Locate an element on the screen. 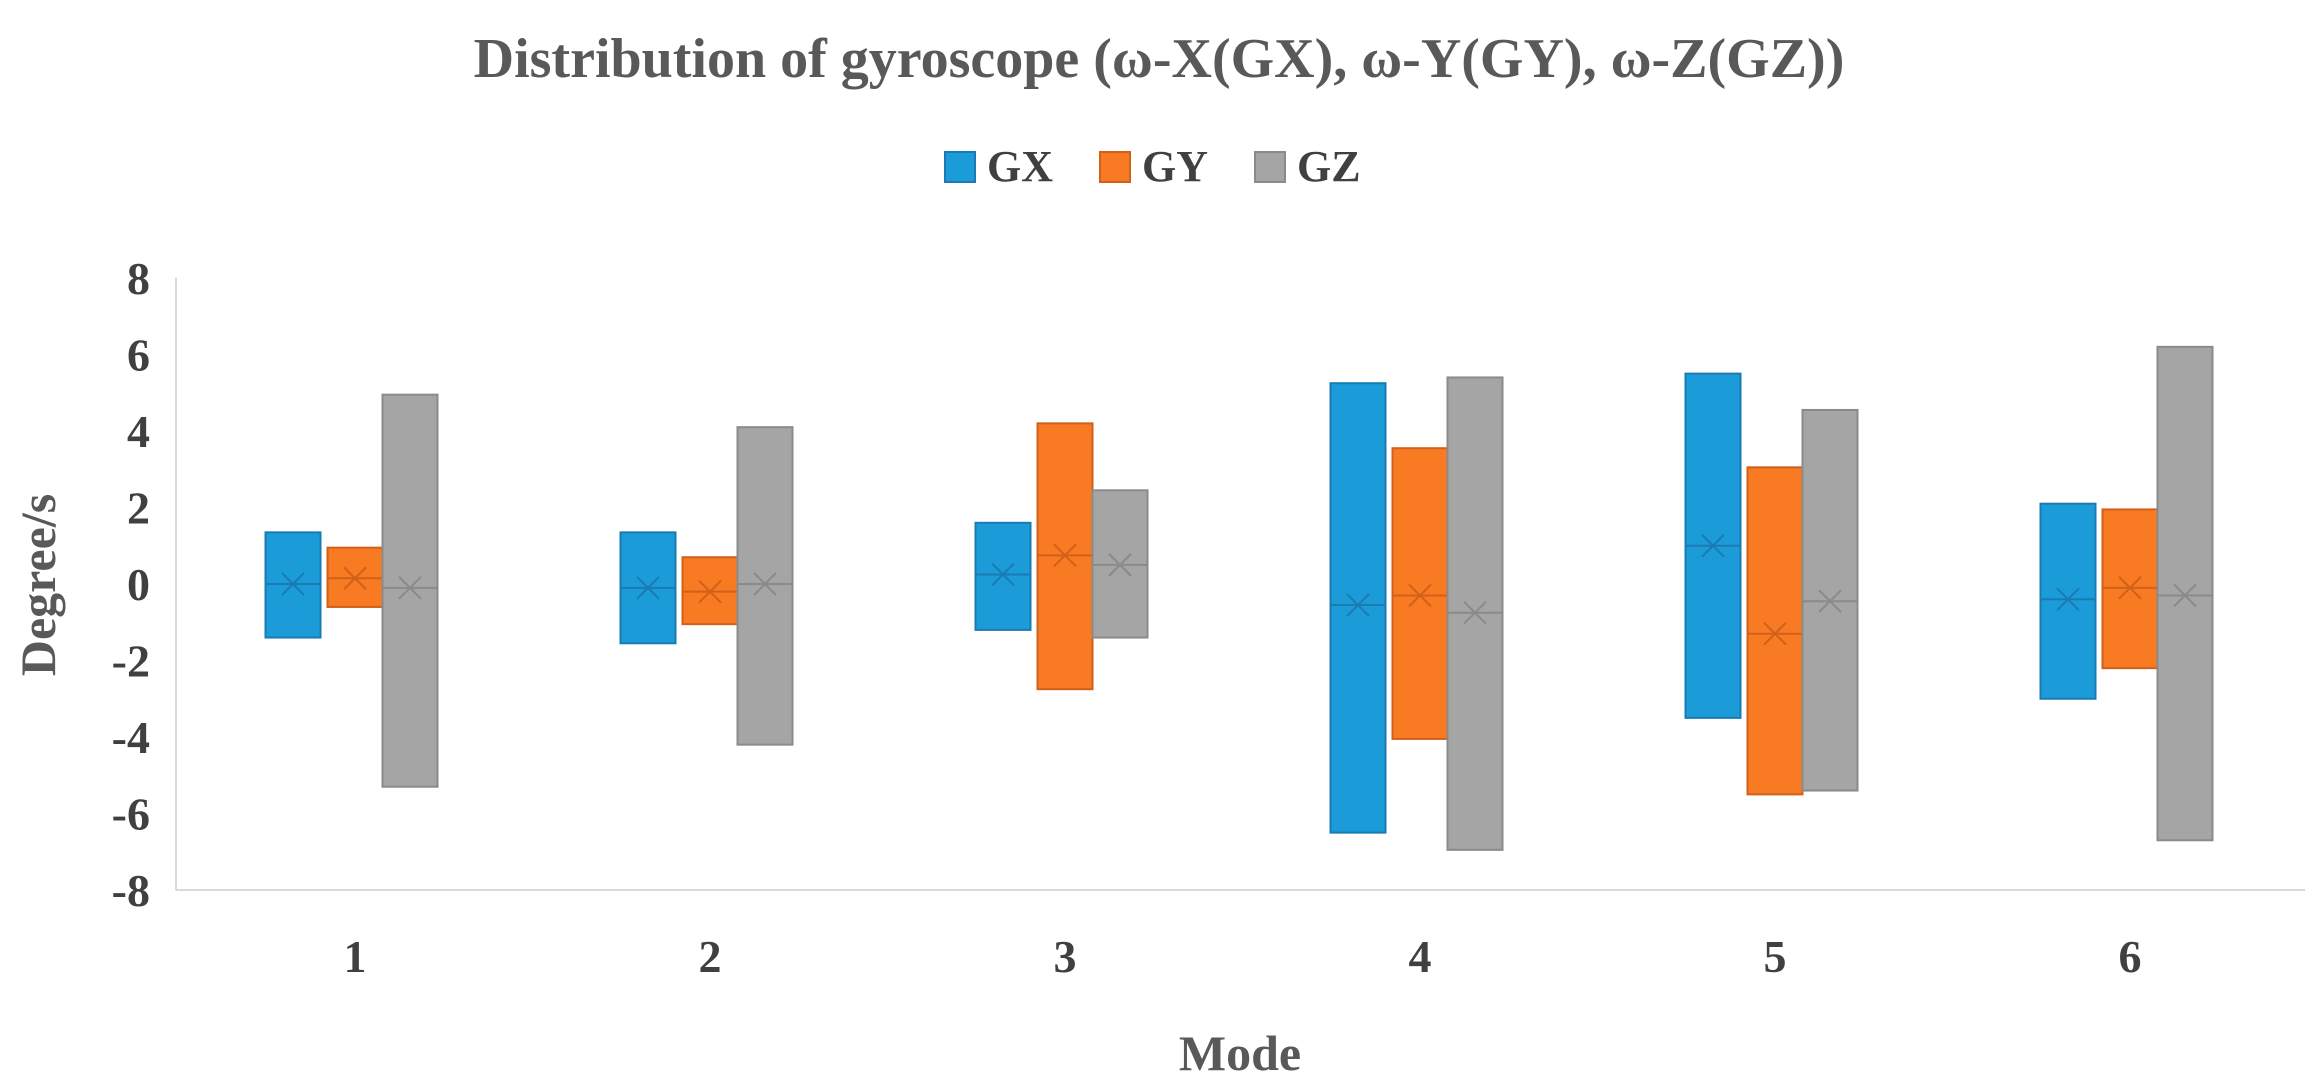 This screenshot has width=2318, height=1091. legend-swatch-gy is located at coordinates (1115, 167).